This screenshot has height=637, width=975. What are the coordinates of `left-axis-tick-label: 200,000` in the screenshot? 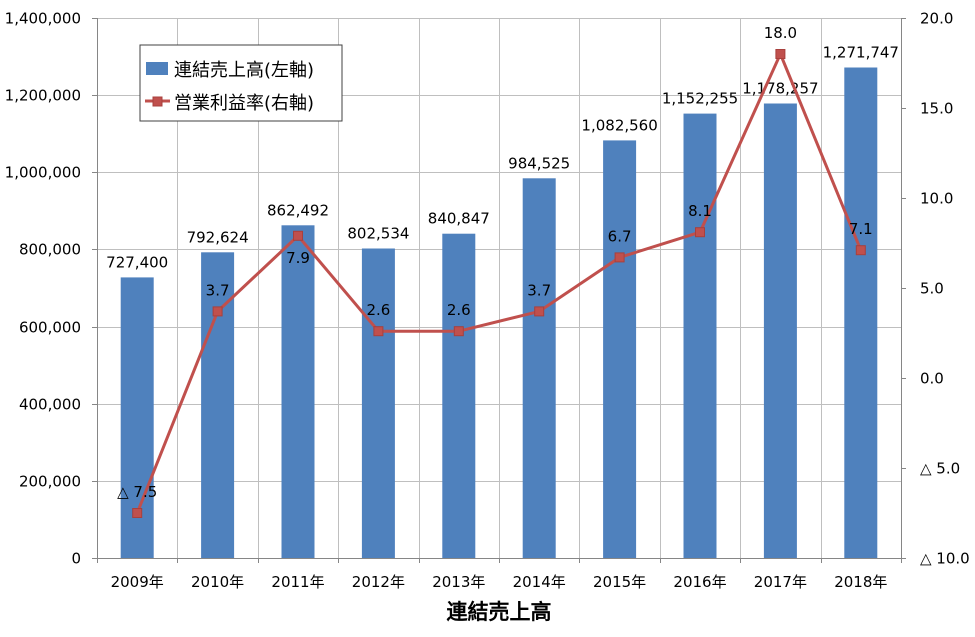 It's located at (50, 482).